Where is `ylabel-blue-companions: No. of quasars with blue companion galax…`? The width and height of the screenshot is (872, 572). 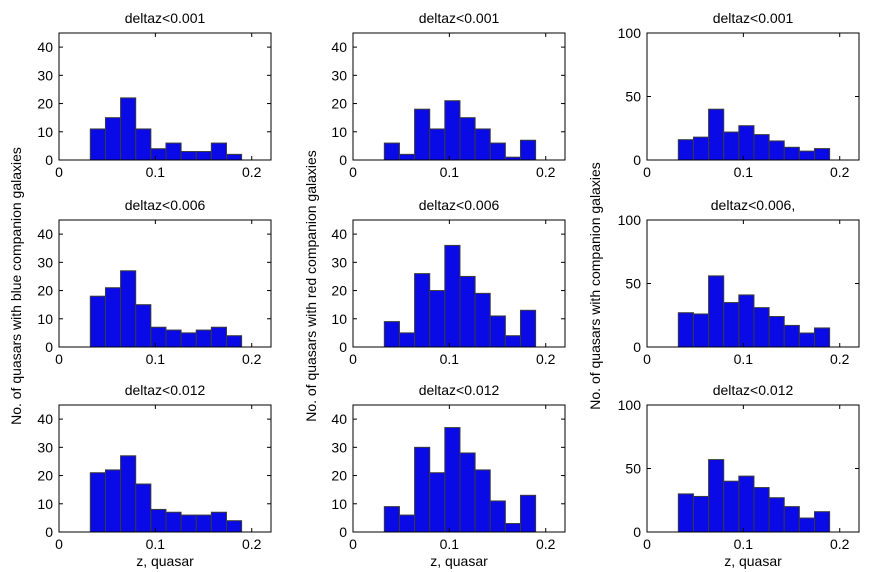
ylabel-blue-companions: No. of quasars with blue companion galax… is located at coordinates (16, 286).